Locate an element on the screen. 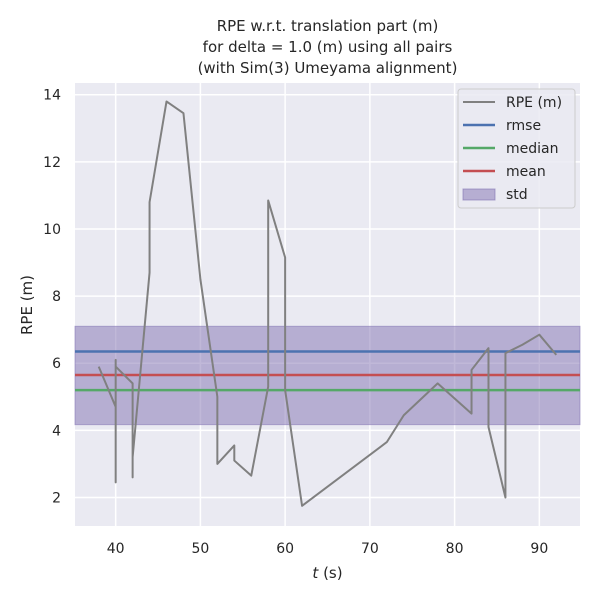 Image resolution: width=600 pixels, height=604 pixels. legend-swatch-std is located at coordinates (479, 194).